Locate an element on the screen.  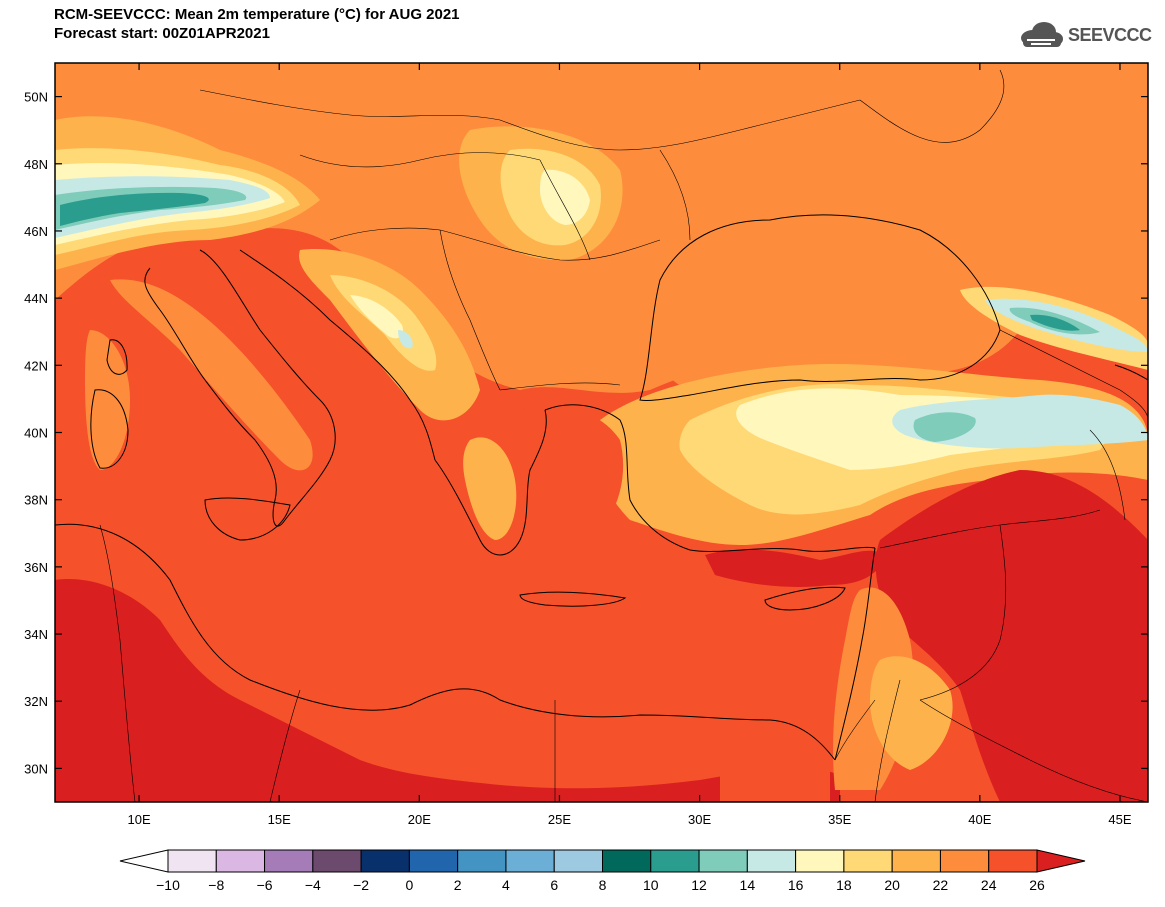
lat-tick-label: 32N is located at coordinates (36, 701).